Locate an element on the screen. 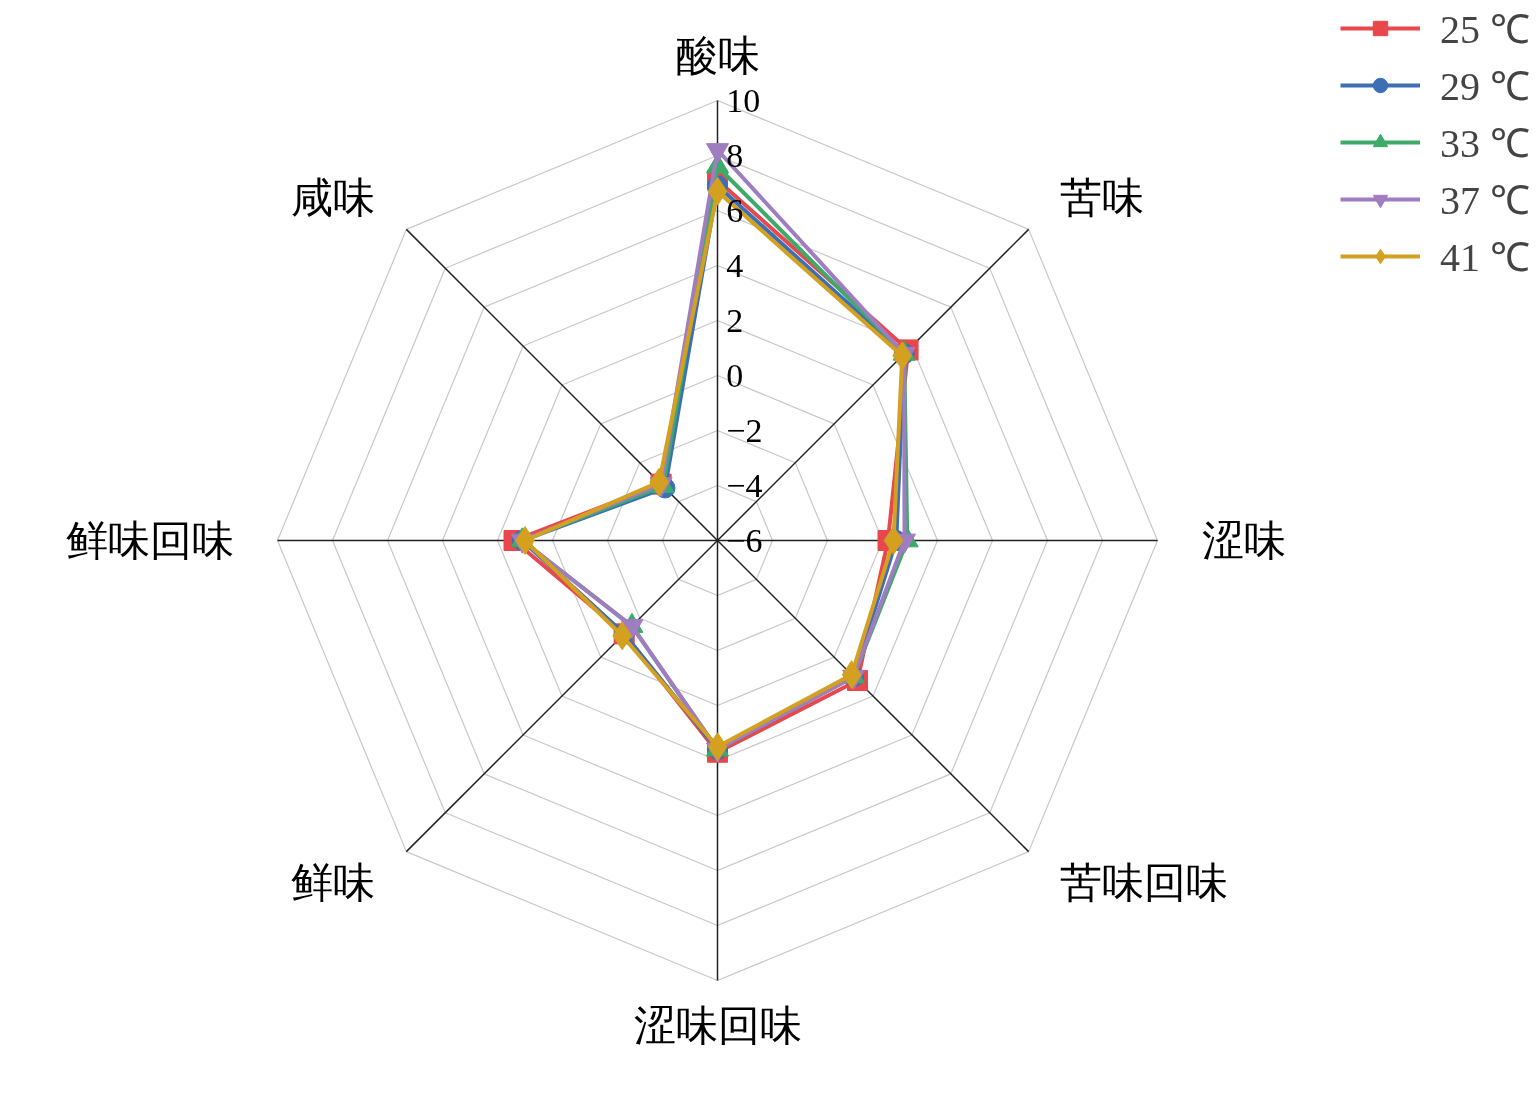 The height and width of the screenshot is (1103, 1536). y-tick-label: 0 is located at coordinates (735, 375).